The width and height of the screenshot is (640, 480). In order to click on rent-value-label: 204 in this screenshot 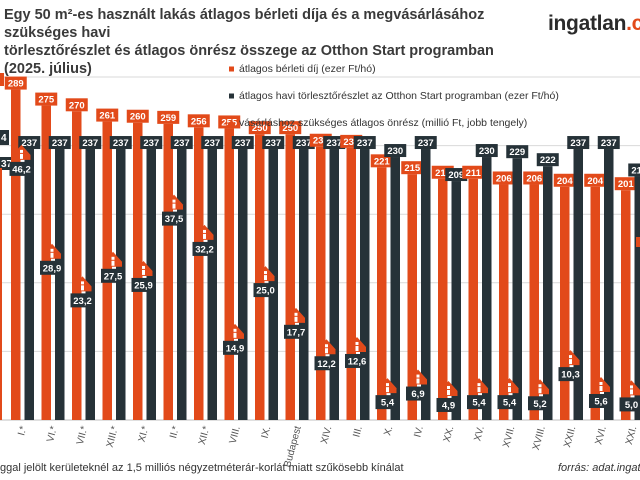, I will do `click(565, 181)`.